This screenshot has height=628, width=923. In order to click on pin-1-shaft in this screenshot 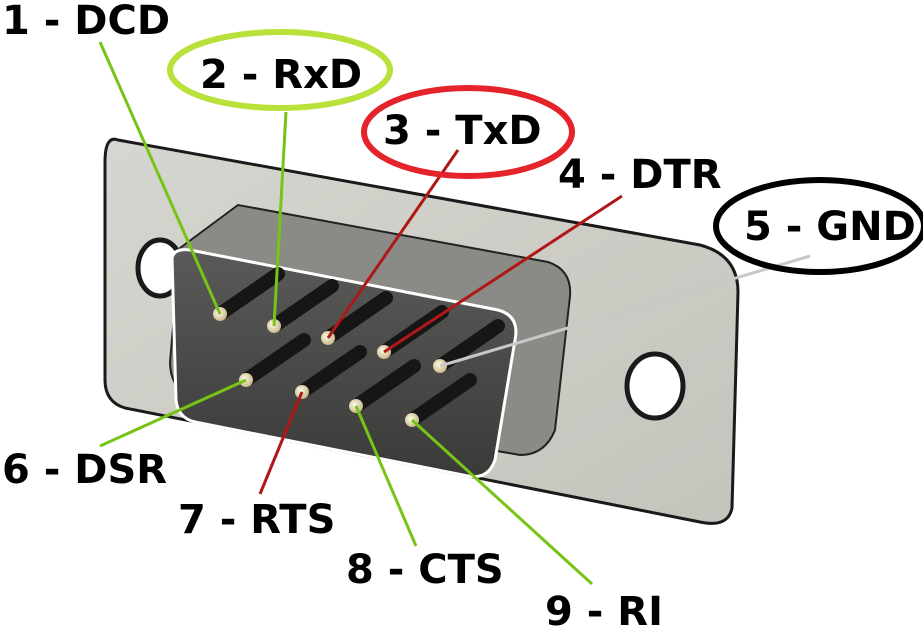, I will do `click(249, 294)`.